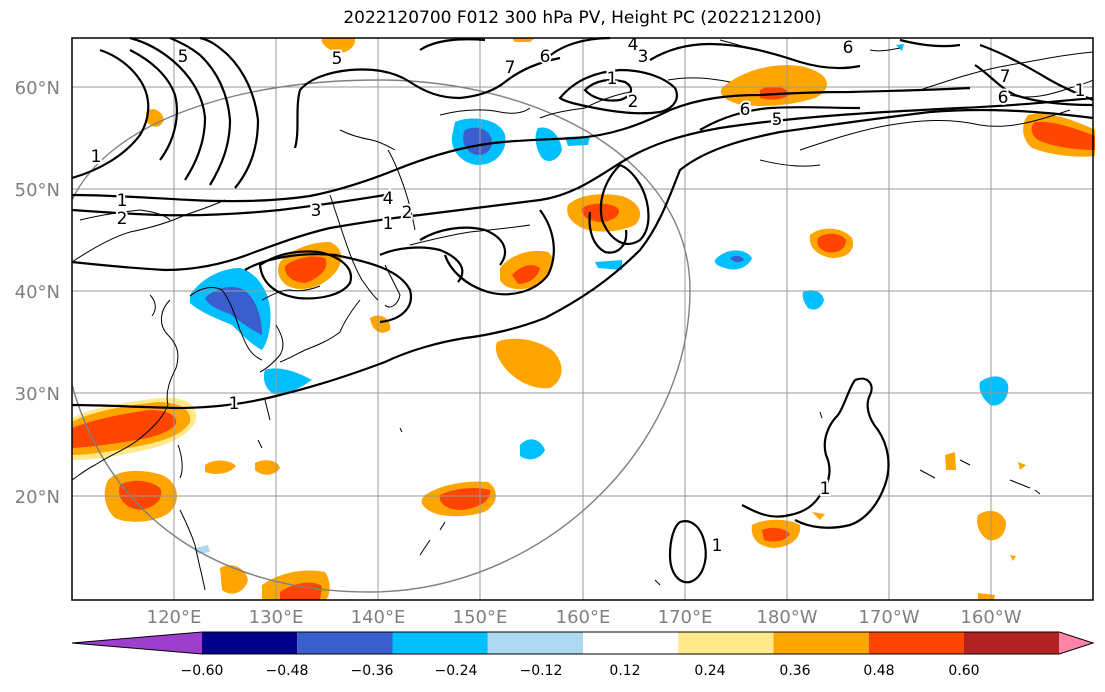  What do you see at coordinates (685, 617) in the screenshot?
I see `lon-label: 170°E` at bounding box center [685, 617].